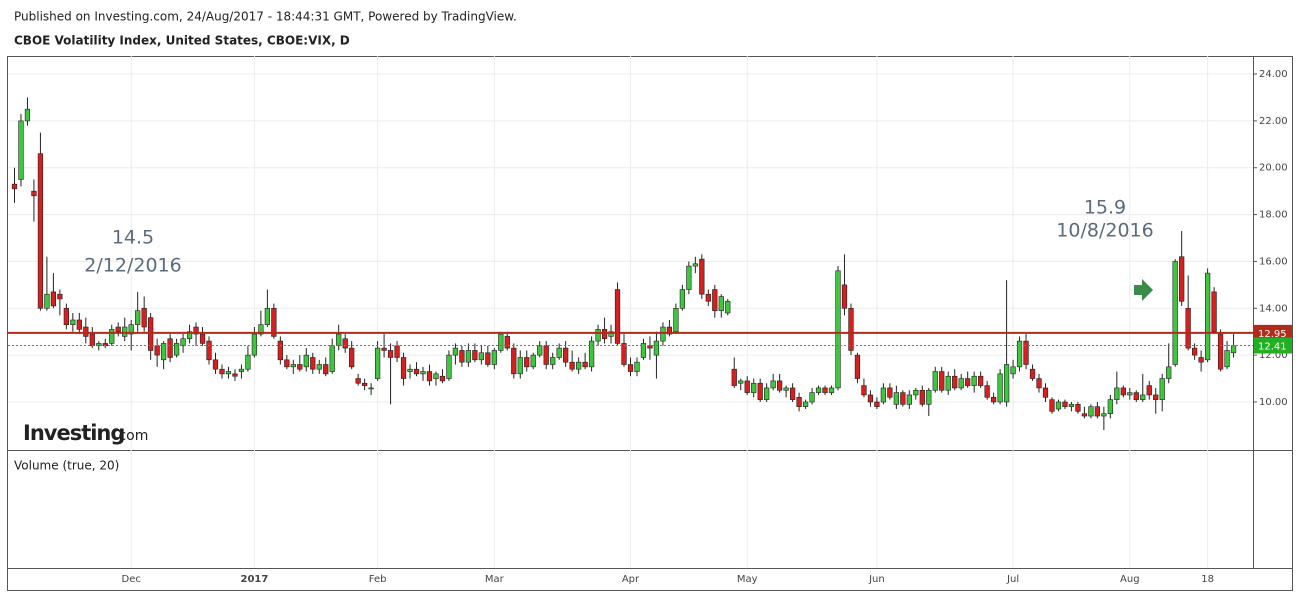  What do you see at coordinates (132, 266) in the screenshot?
I see `annotation: 2/12/2016` at bounding box center [132, 266].